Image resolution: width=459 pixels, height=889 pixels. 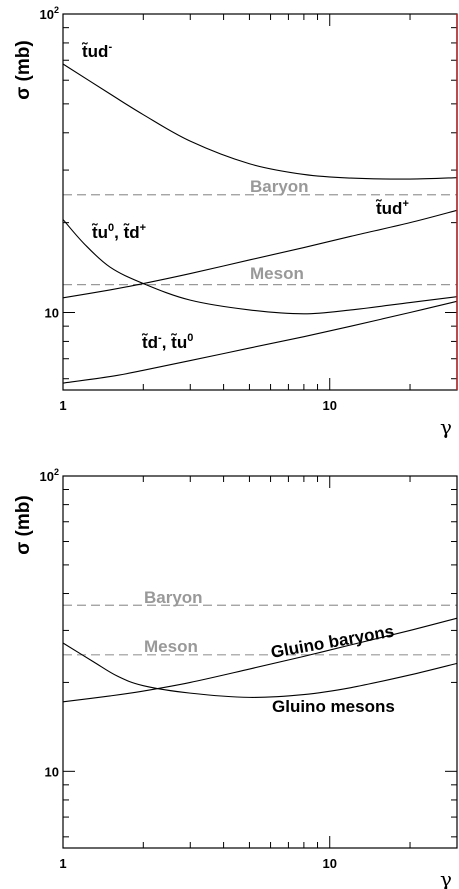 I want to click on stop-ud-minus-label: t̃ud-, so click(x=97, y=51).